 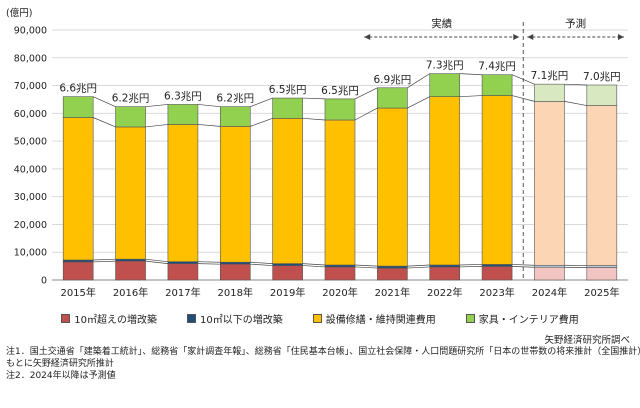 I want to click on footnote: もとに矢野経済研究所推計, so click(x=60, y=364).